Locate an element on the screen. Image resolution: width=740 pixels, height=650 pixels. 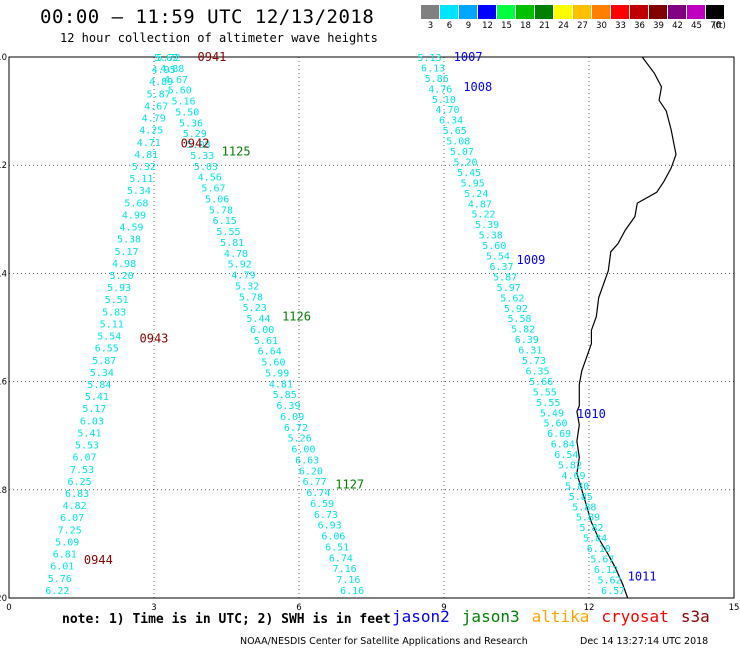
color-scale-label: 36 is located at coordinates (639, 26).